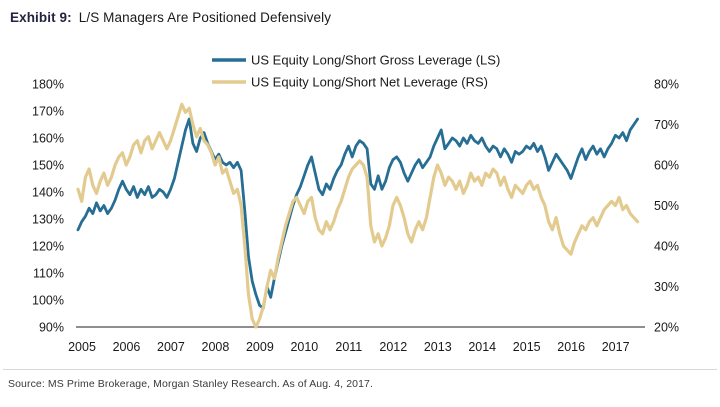 The width and height of the screenshot is (720, 407). What do you see at coordinates (616, 347) in the screenshot?
I see `x-axis-tick-label: 2017` at bounding box center [616, 347].